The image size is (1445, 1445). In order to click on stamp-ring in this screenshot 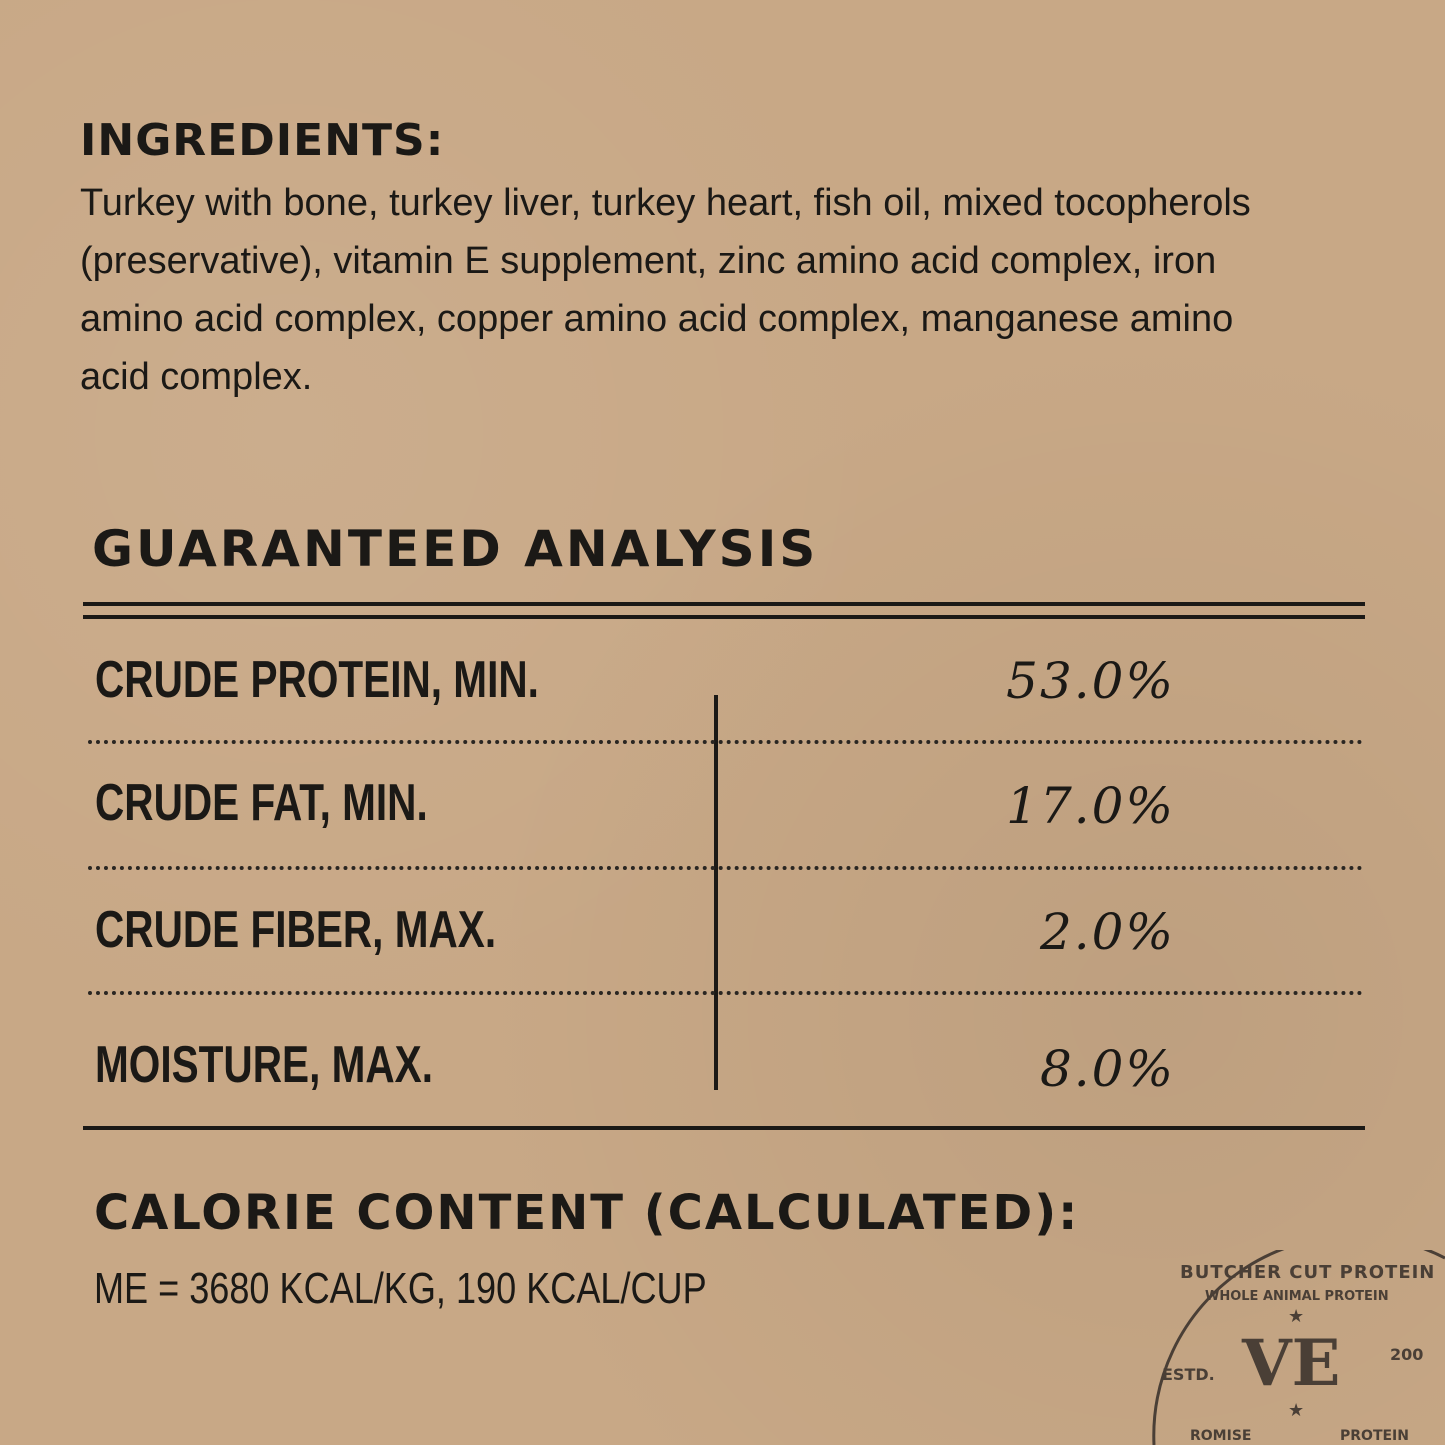, I will do `click(1298, 1347)`.